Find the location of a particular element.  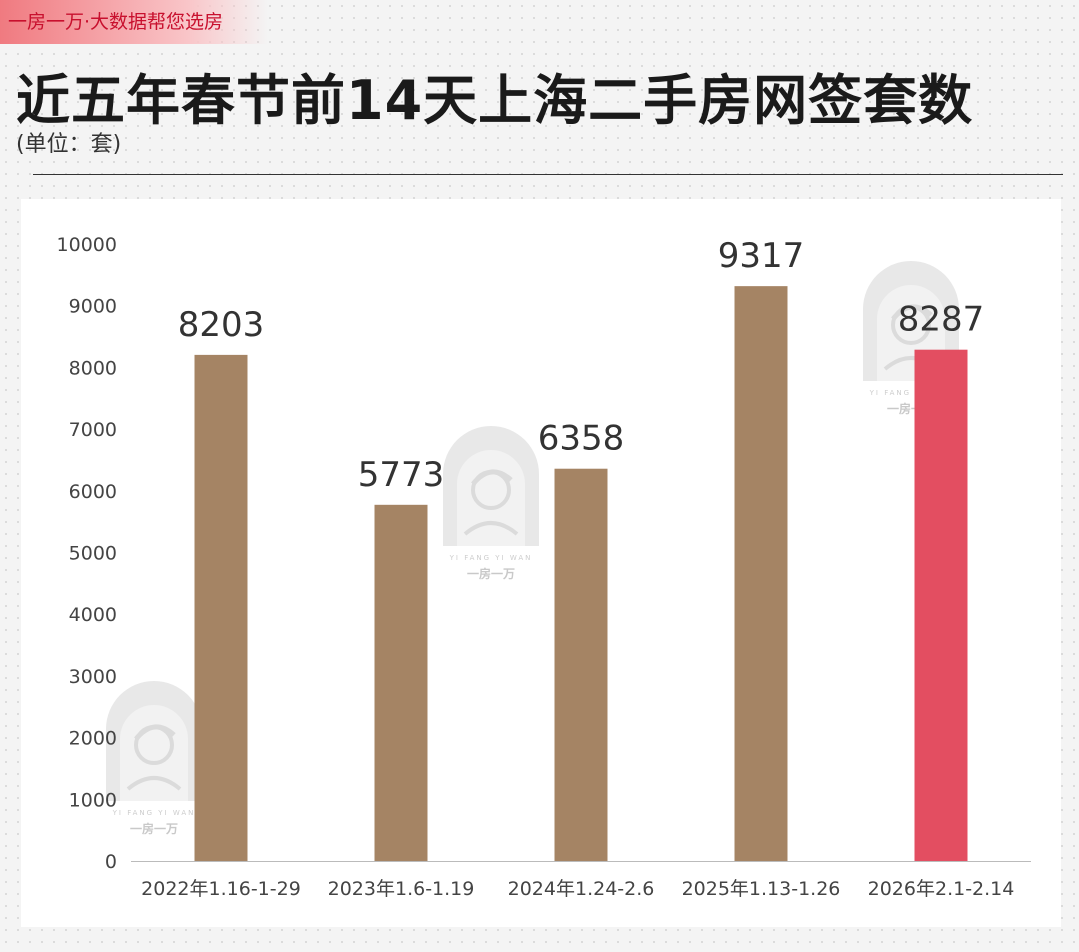

x-tick-label: 2022年1.16-1-29 is located at coordinates (221, 889).